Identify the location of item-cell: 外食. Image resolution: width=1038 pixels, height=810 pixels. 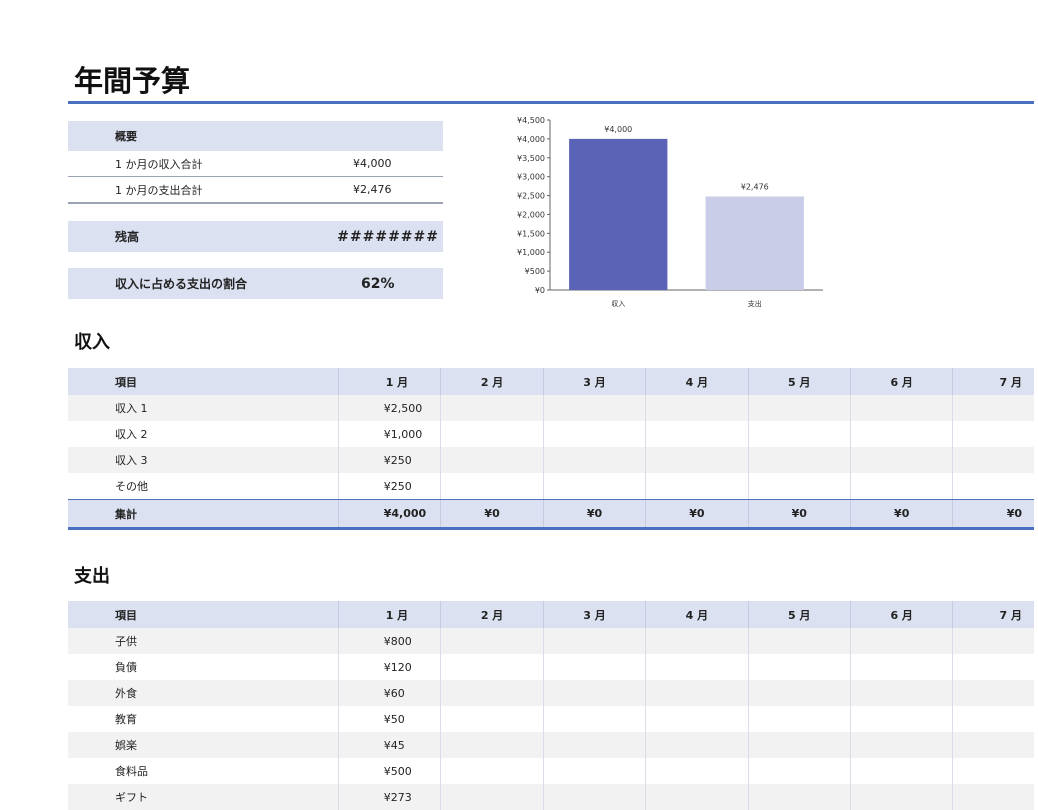
(203, 693).